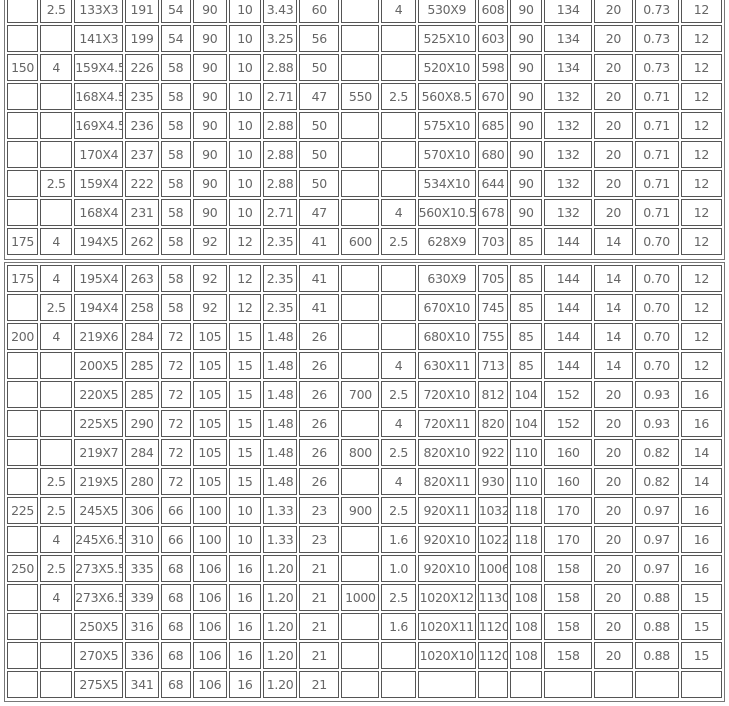 This screenshot has height=706, width=729. What do you see at coordinates (99, 183) in the screenshot?
I see `table-cell: 159X4` at bounding box center [99, 183].